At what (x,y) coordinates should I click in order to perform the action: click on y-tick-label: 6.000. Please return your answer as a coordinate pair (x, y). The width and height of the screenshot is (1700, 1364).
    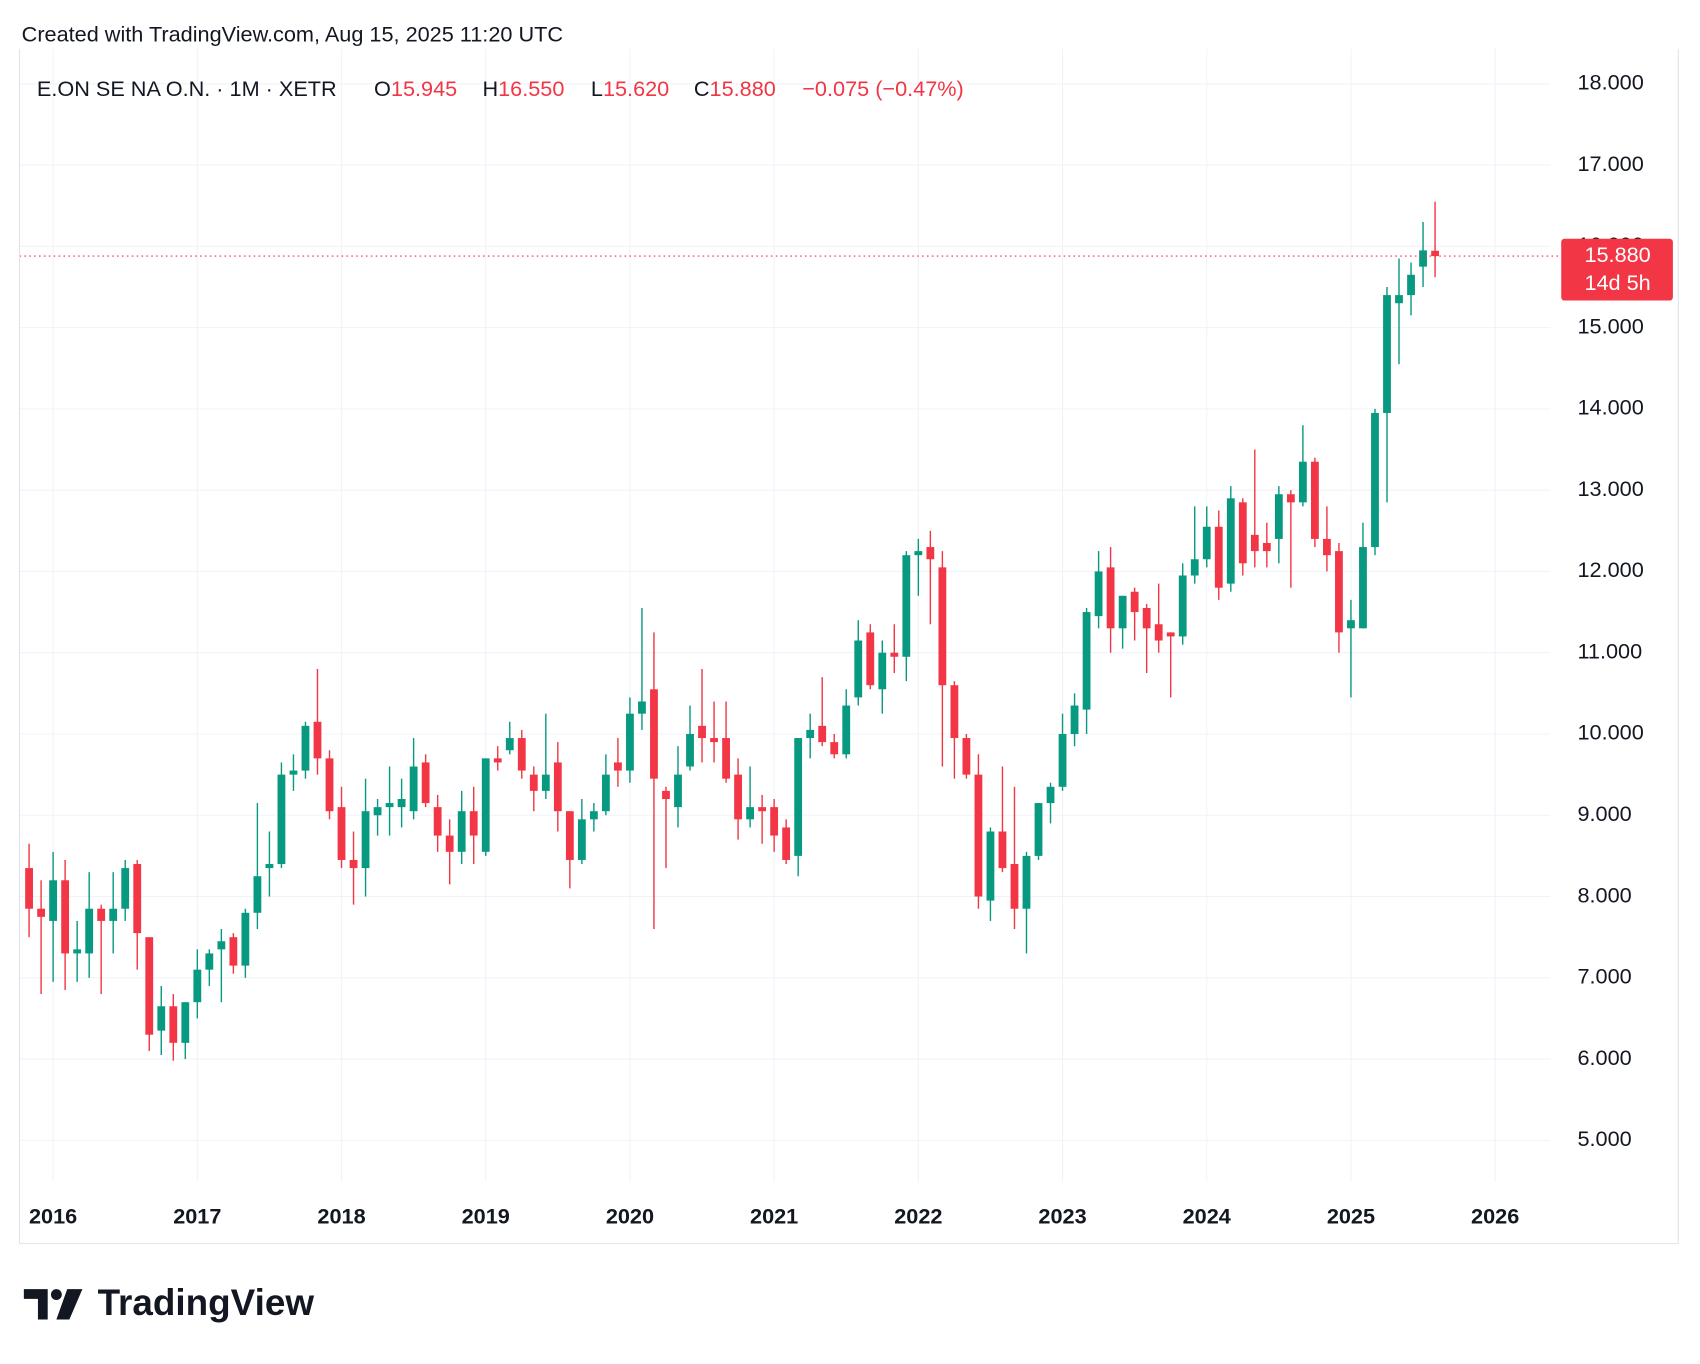
    Looking at the image, I should click on (1604, 1057).